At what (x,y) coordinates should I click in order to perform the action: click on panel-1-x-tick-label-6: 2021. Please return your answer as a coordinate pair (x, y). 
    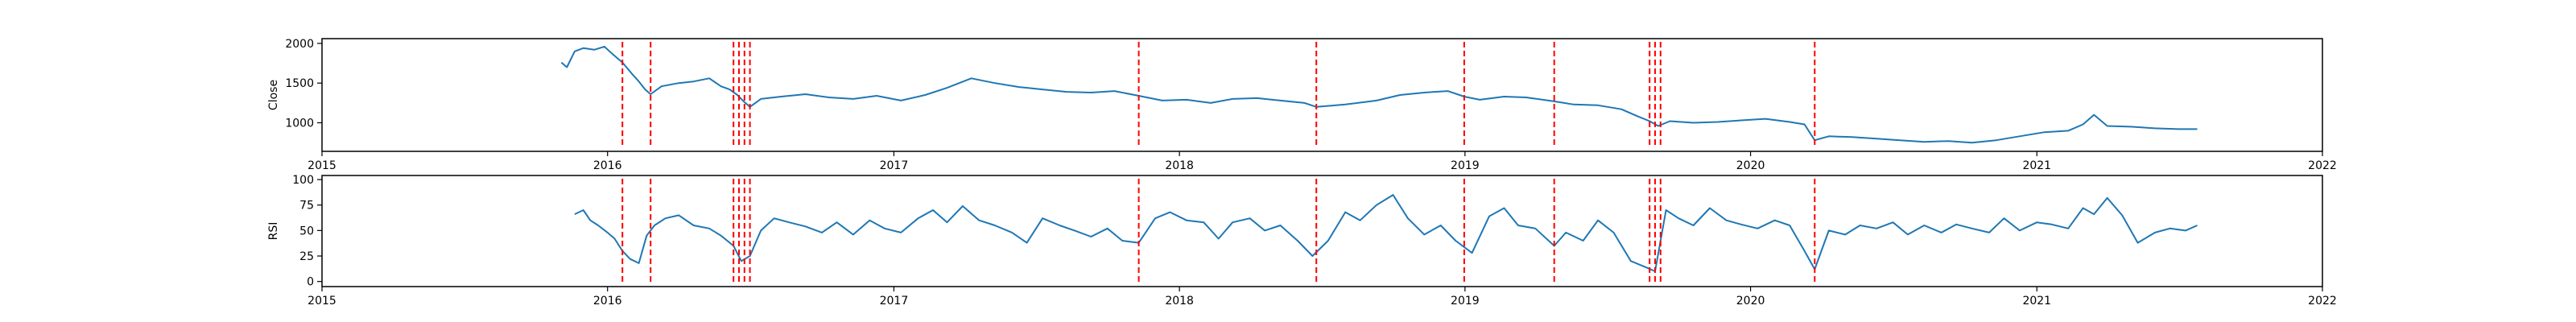
    Looking at the image, I should click on (2036, 301).